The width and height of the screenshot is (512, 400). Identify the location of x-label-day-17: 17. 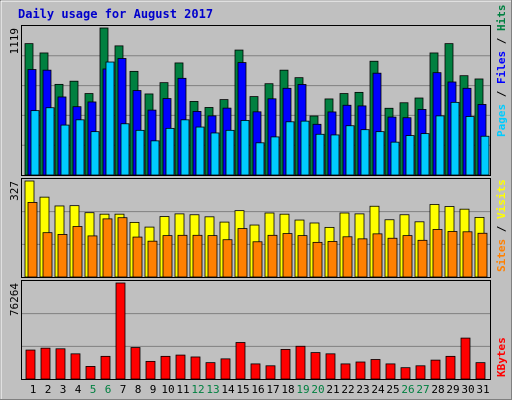
(272, 389).